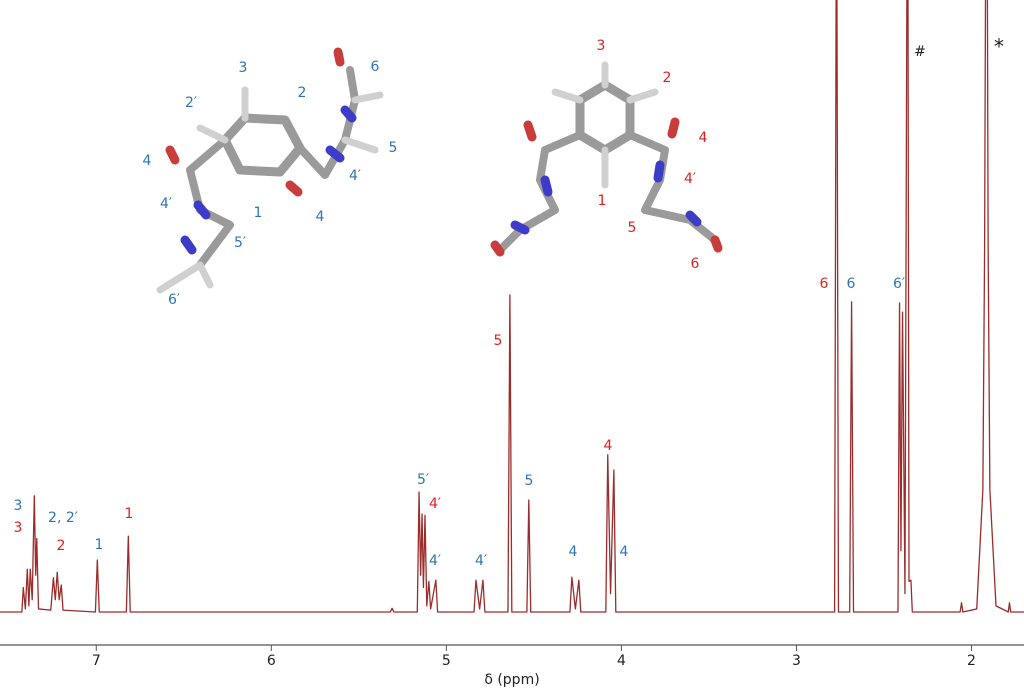  What do you see at coordinates (271, 661) in the screenshot?
I see `x-tick-label: 6` at bounding box center [271, 661].